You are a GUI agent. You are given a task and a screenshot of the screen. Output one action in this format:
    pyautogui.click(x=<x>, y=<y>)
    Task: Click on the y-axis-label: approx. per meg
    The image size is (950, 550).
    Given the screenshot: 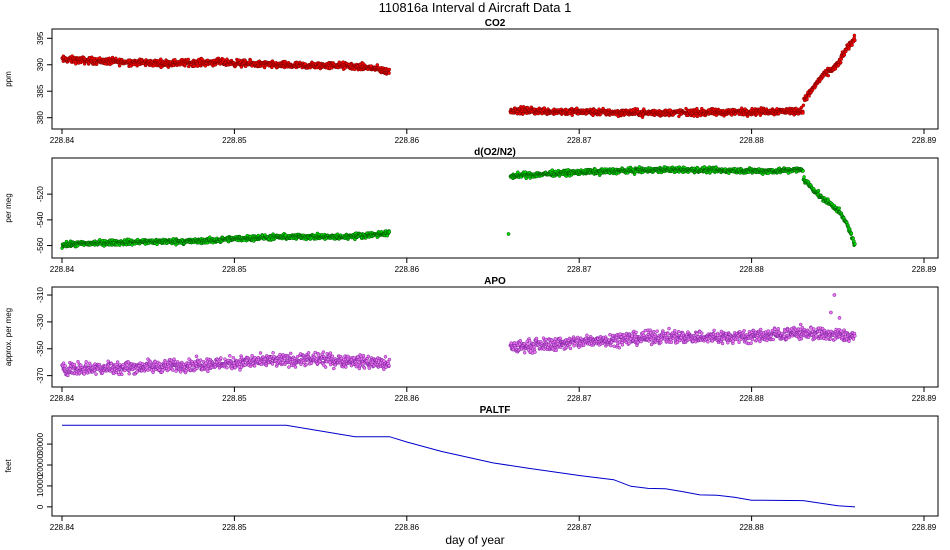 What is the action you would take?
    pyautogui.click(x=8, y=337)
    